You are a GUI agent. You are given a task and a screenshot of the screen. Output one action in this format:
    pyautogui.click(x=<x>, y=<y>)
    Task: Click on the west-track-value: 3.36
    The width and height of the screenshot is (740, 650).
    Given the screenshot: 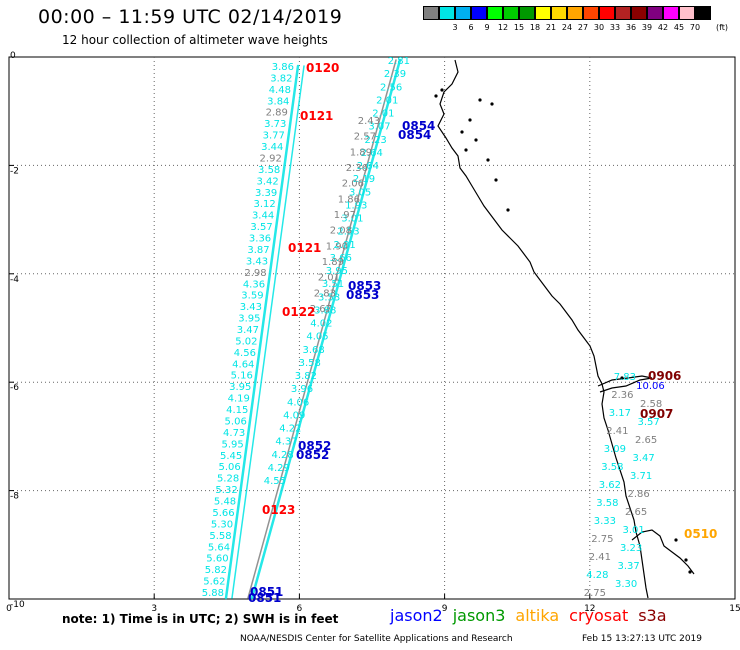 What is the action you would take?
    pyautogui.click(x=260, y=239)
    